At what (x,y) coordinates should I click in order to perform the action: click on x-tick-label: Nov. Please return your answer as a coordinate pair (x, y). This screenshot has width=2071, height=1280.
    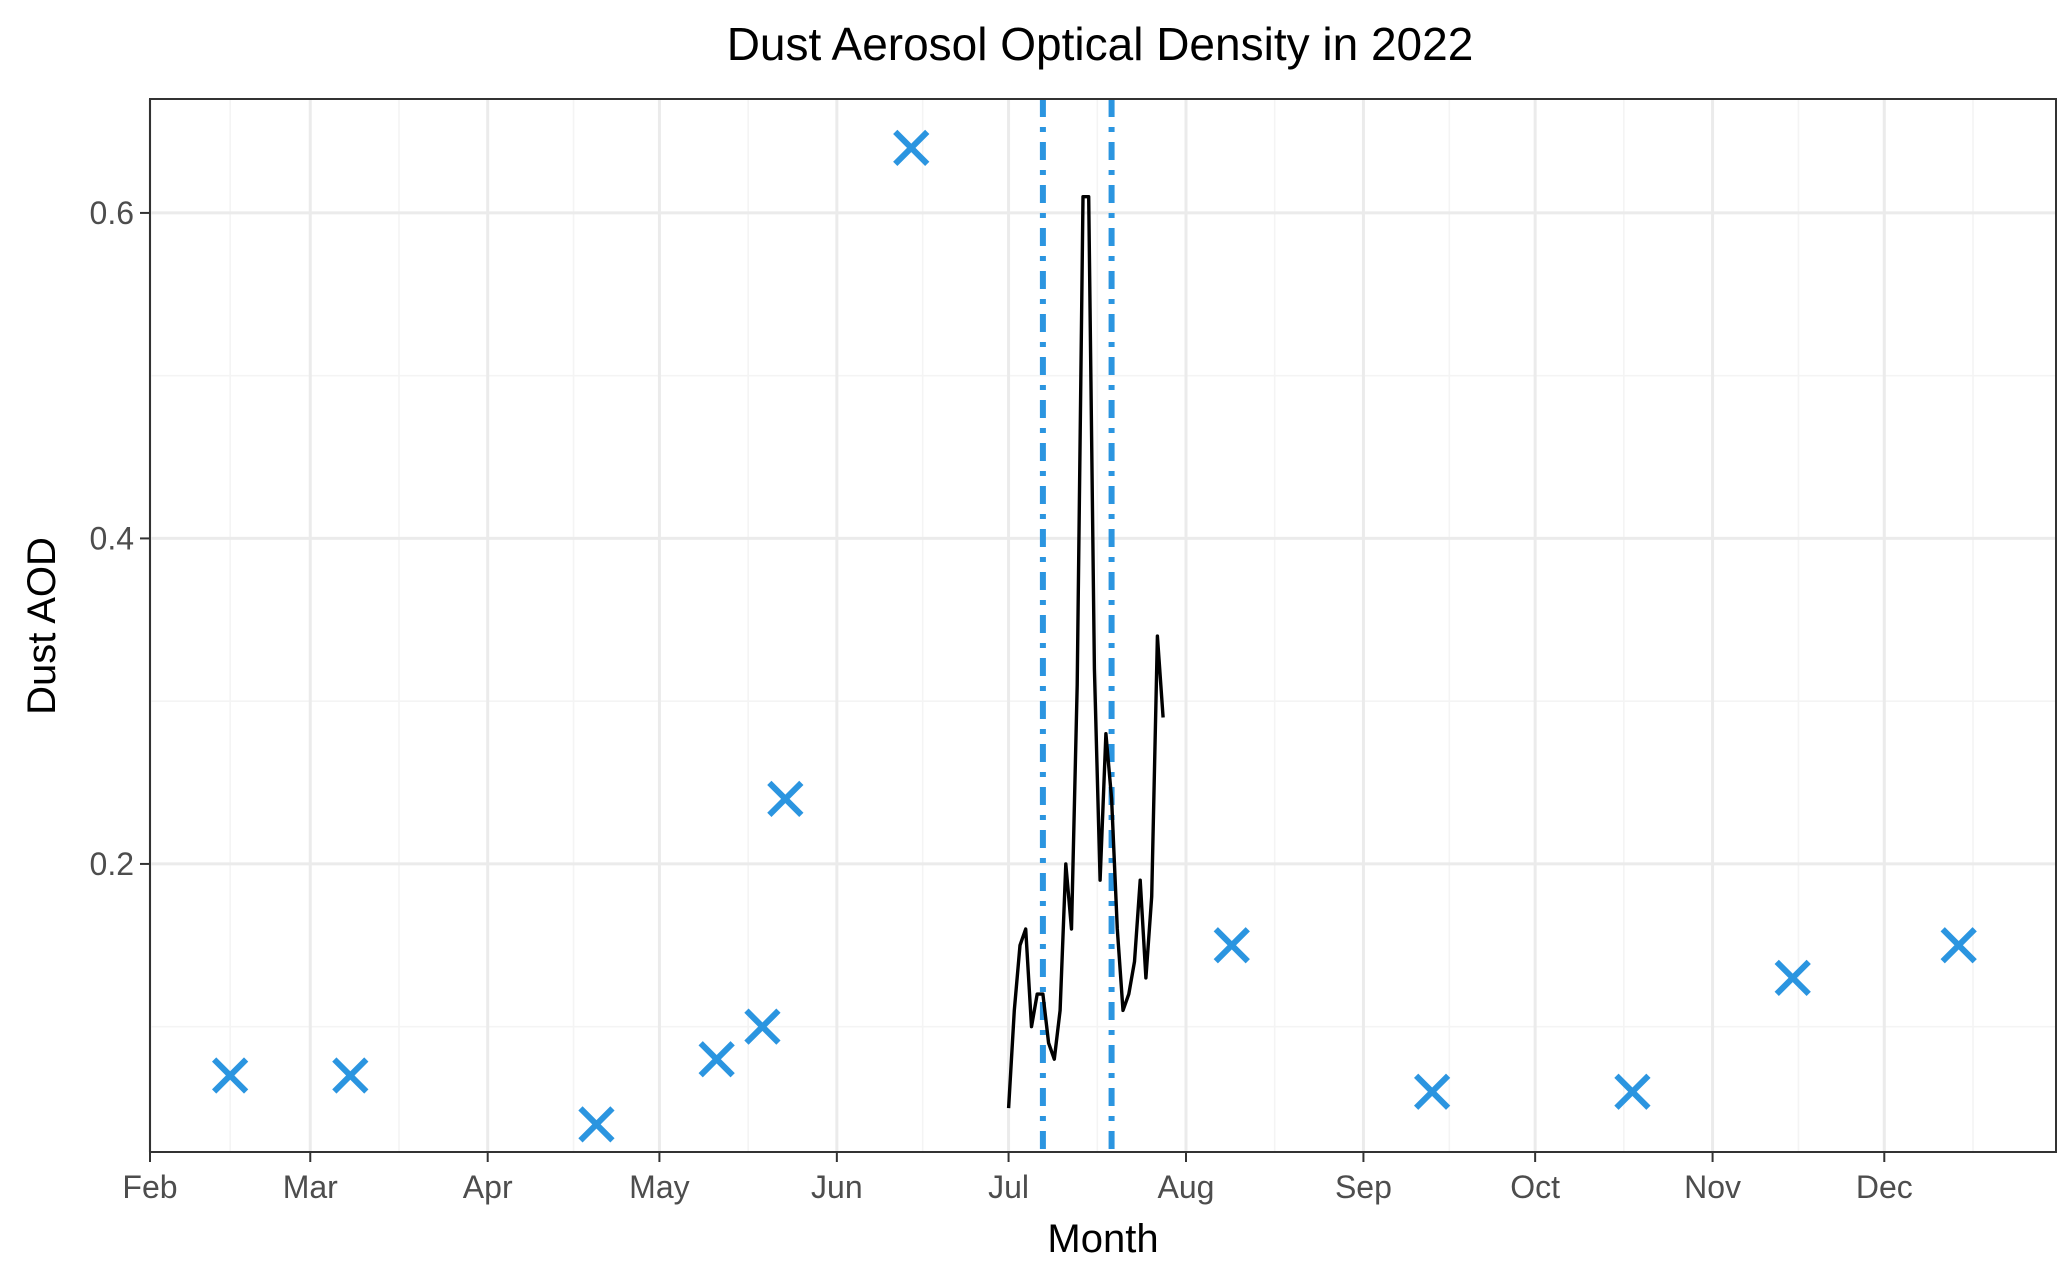
    Looking at the image, I should click on (1712, 1187).